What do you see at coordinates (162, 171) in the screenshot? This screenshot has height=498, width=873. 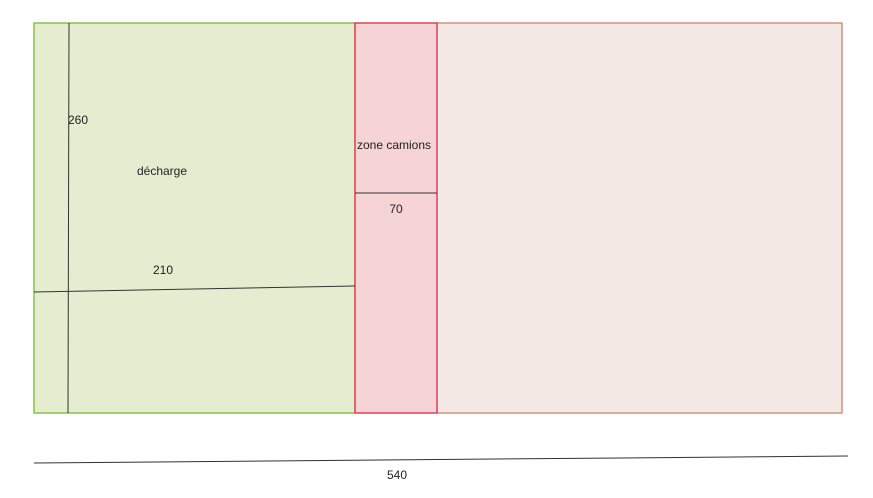 I see `zone-label: décharge` at bounding box center [162, 171].